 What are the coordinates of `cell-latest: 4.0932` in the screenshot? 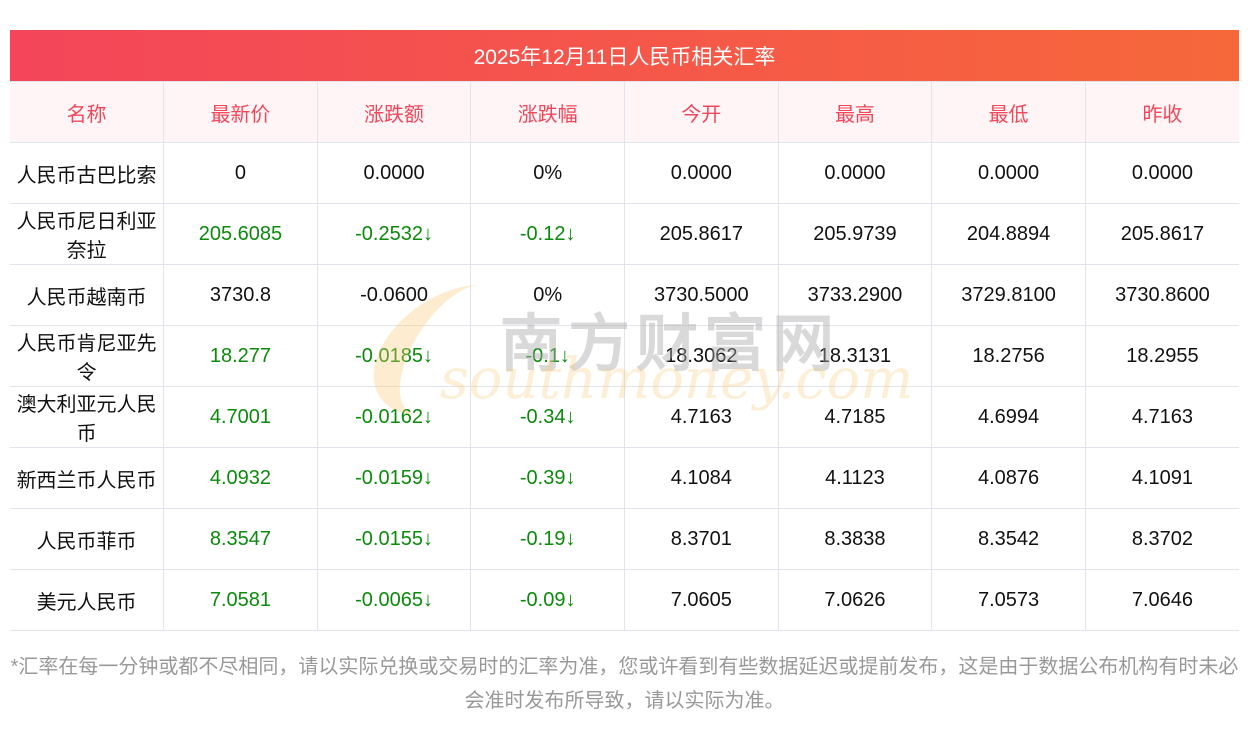 It's located at (240, 478).